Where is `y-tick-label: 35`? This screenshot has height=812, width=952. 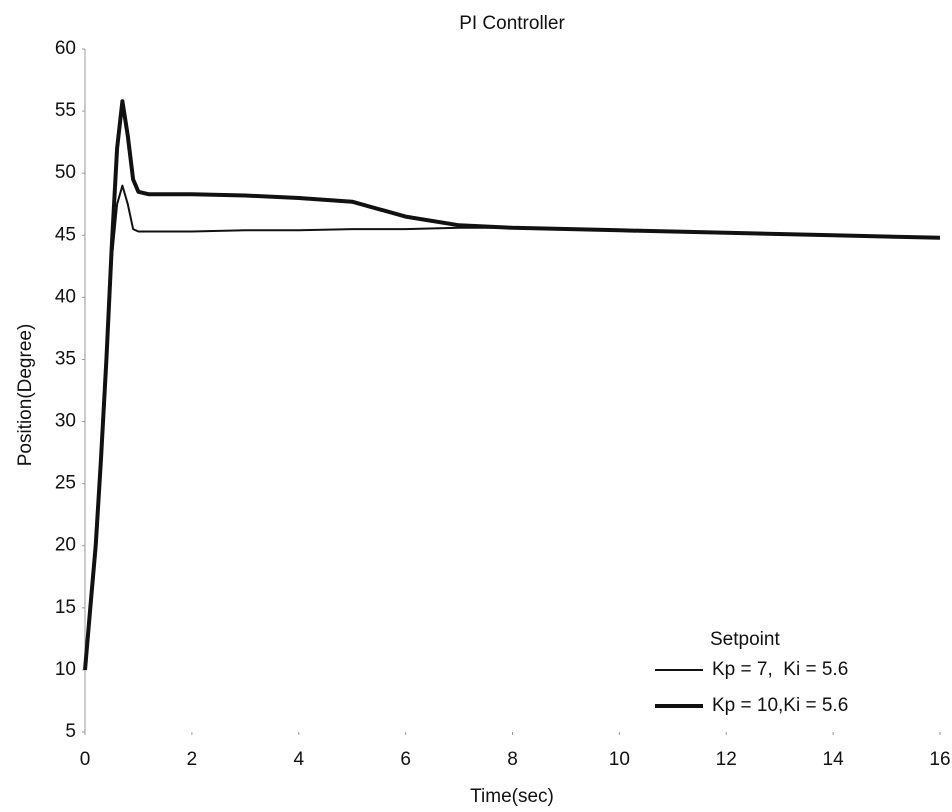
y-tick-label: 35 is located at coordinates (65, 358).